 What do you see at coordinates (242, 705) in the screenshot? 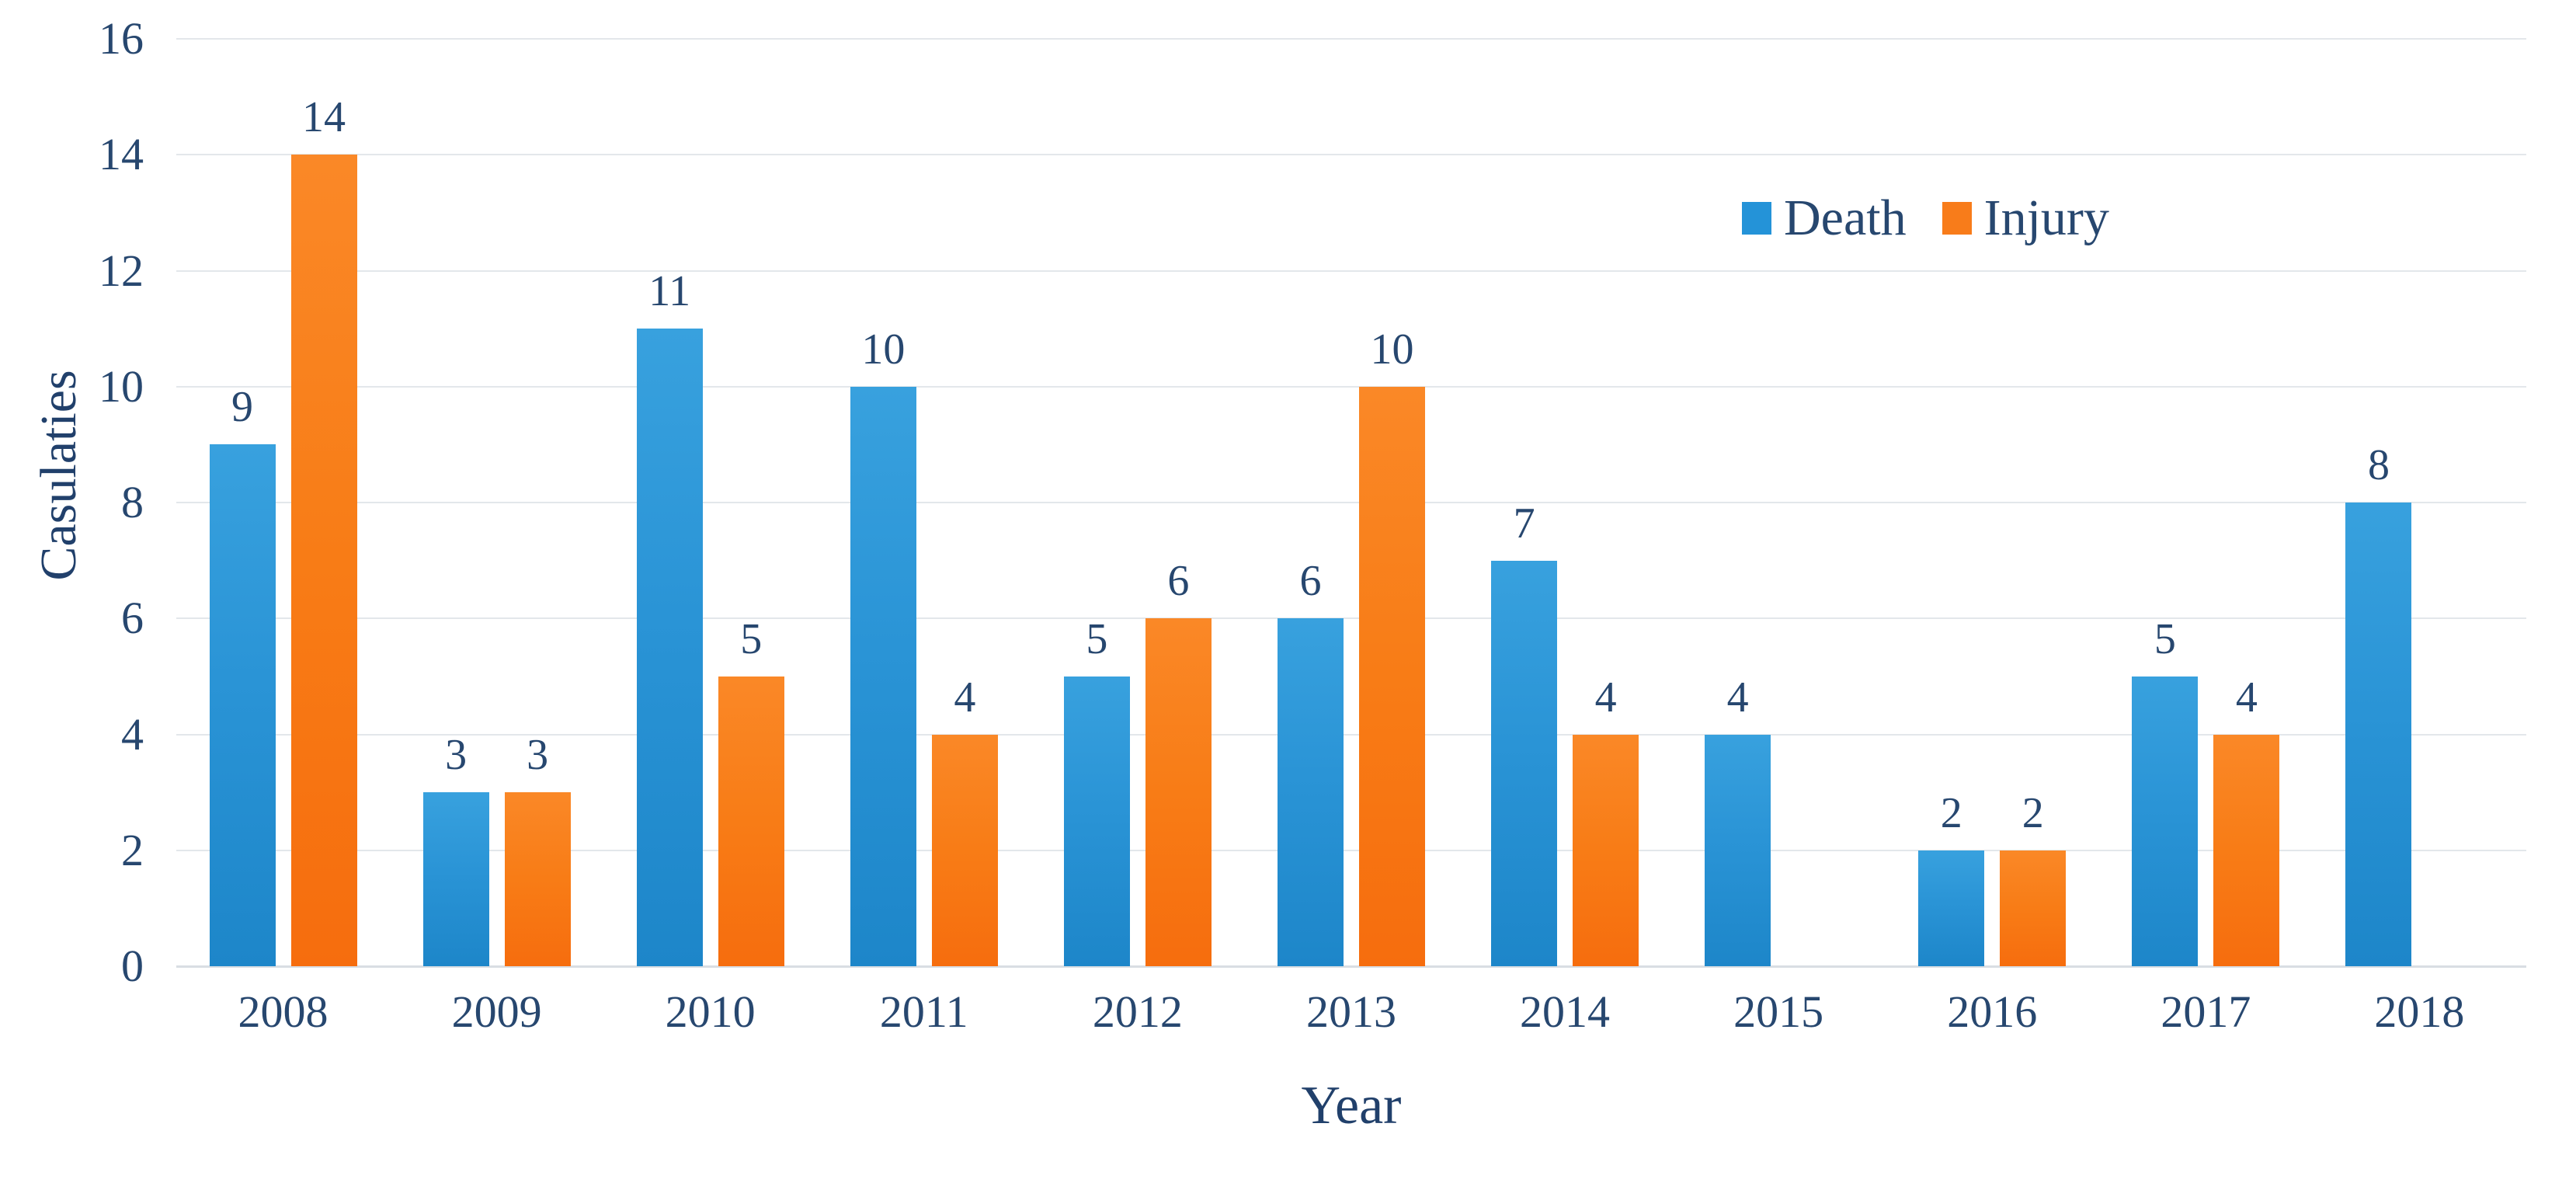
I see `bar-death-2008` at bounding box center [242, 705].